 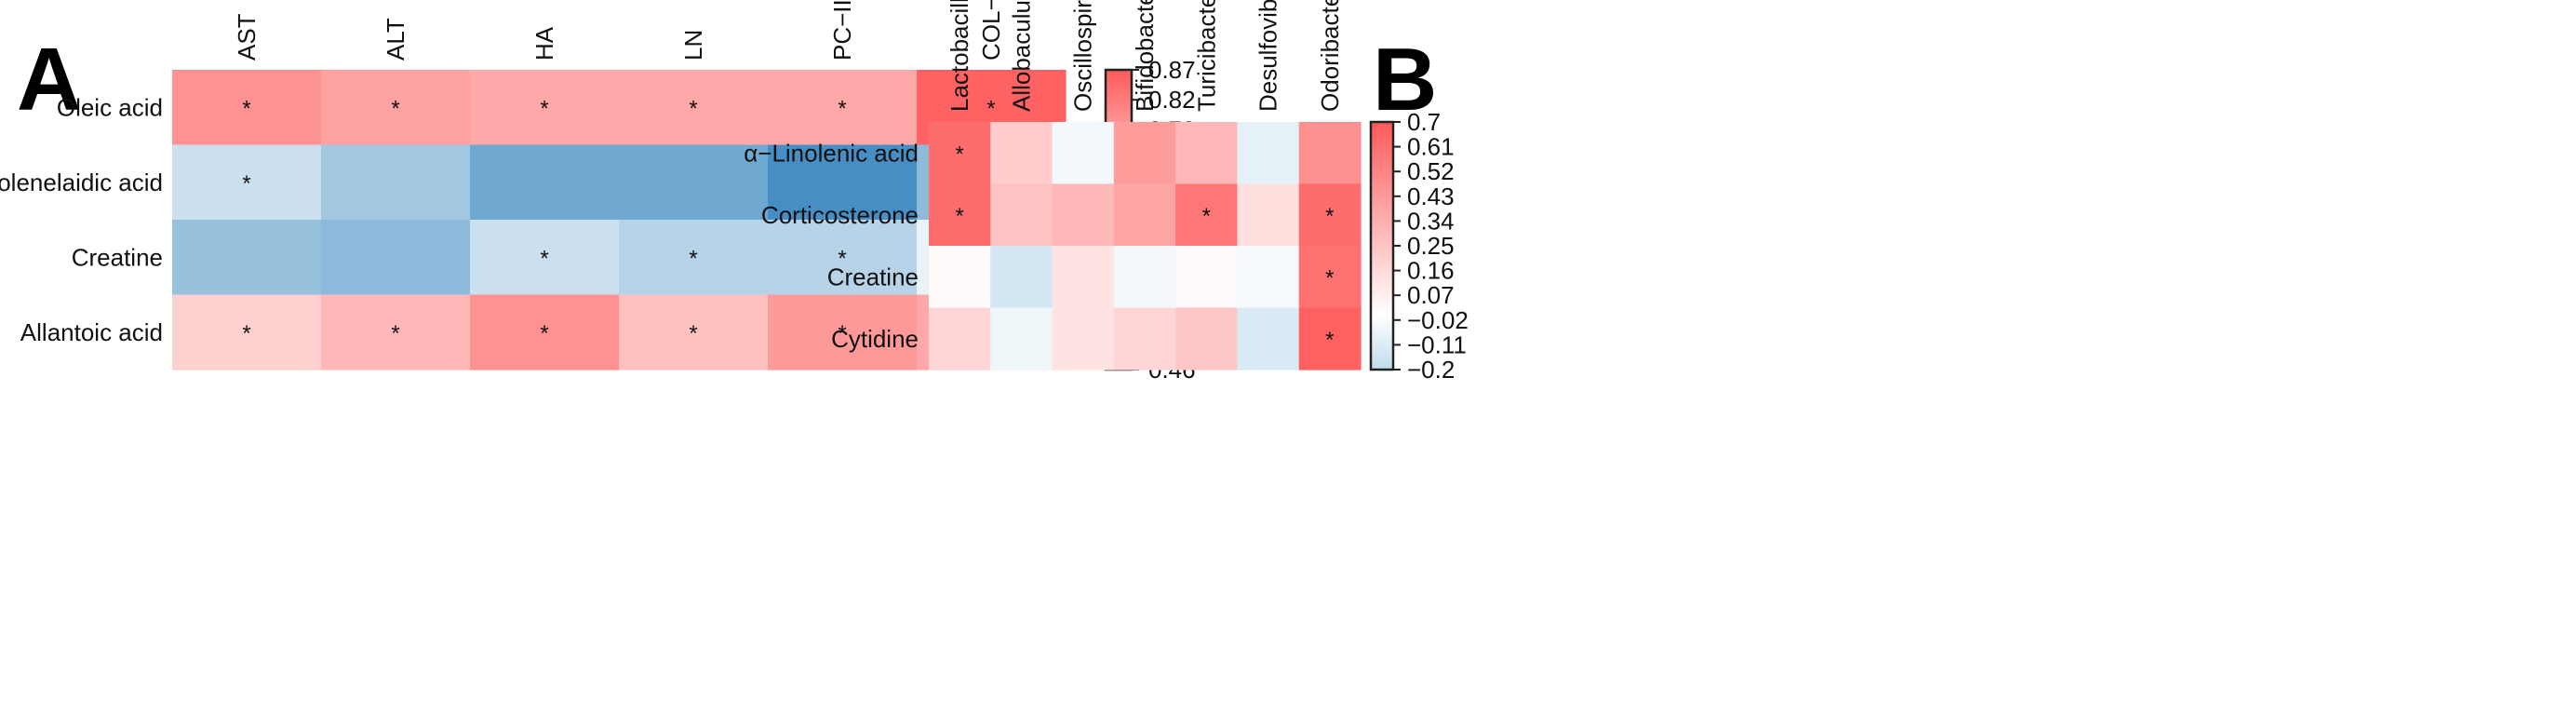 What do you see at coordinates (1431, 221) in the screenshot?
I see `colorbar-tick-label: 0.34` at bounding box center [1431, 221].